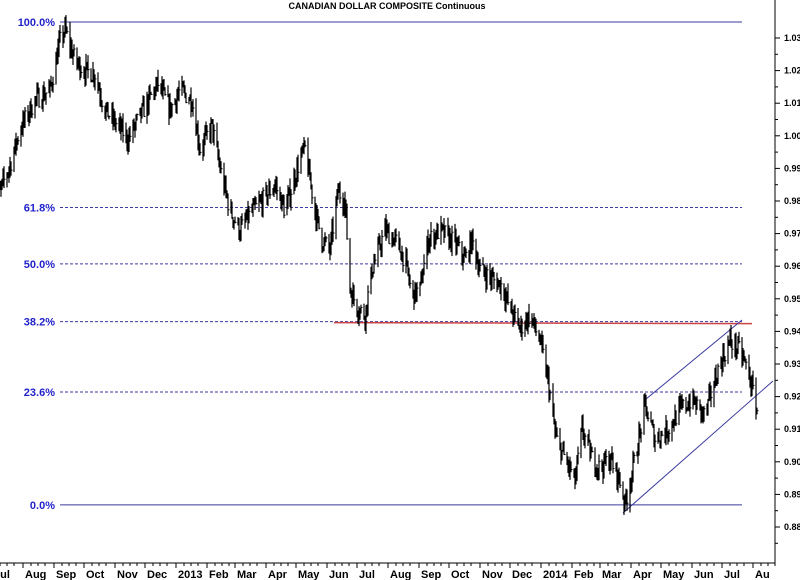 Image resolution: width=800 pixels, height=580 pixels. I want to click on y-tick-label: 0.91, so click(792, 429).